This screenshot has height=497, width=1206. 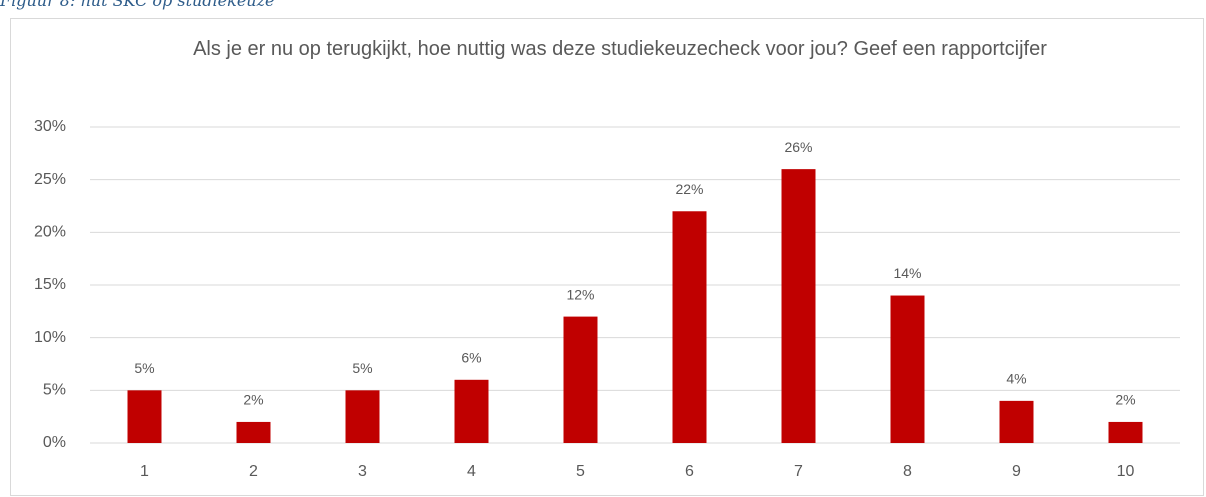 I want to click on x-tick-label: 3, so click(x=362, y=471).